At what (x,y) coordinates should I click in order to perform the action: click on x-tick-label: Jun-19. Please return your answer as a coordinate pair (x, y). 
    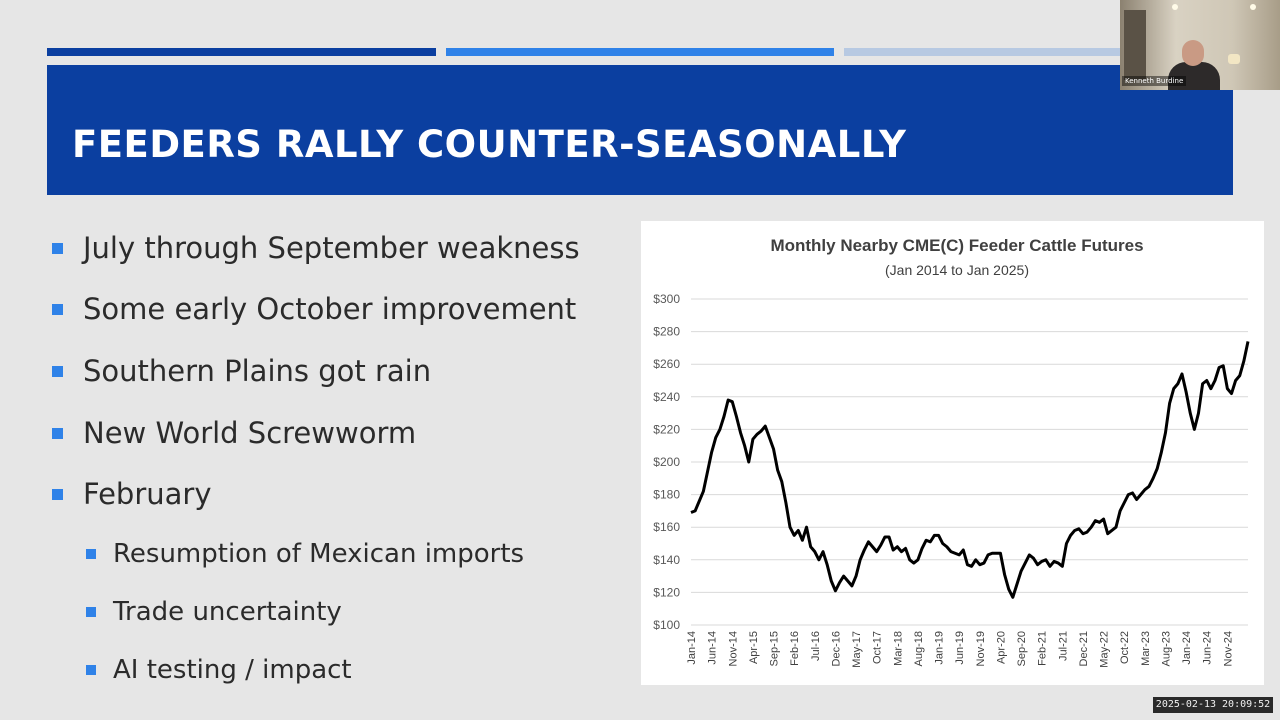
    Looking at the image, I should click on (960, 648).